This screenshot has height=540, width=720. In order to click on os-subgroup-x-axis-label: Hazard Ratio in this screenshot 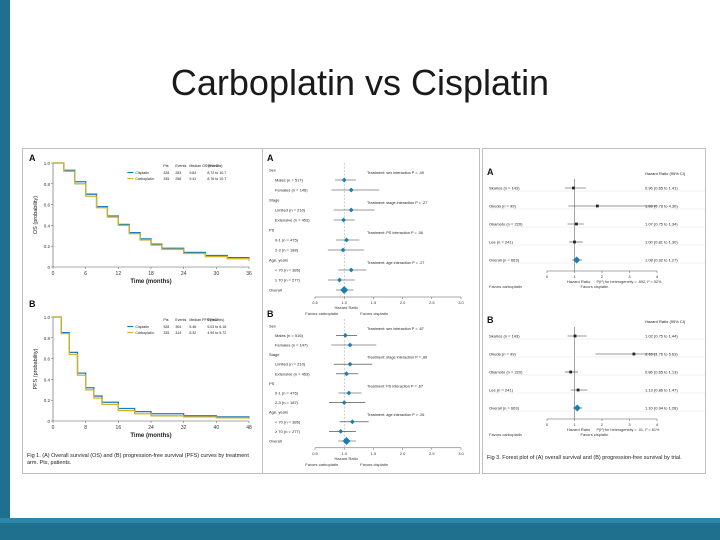, I will do `click(347, 307)`.